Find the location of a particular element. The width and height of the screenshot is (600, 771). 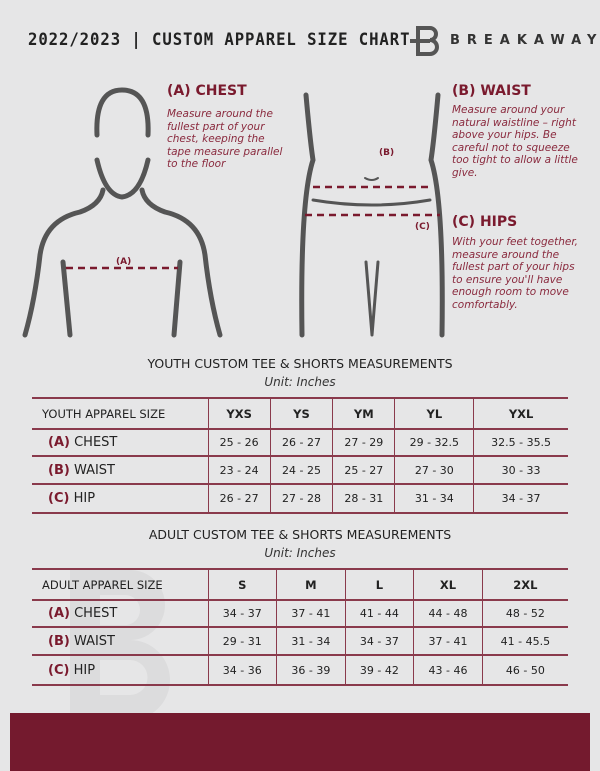

table-header-row: YOUTH APPAREL SIZE YXS YS YM YL YXL is located at coordinates (300, 413).